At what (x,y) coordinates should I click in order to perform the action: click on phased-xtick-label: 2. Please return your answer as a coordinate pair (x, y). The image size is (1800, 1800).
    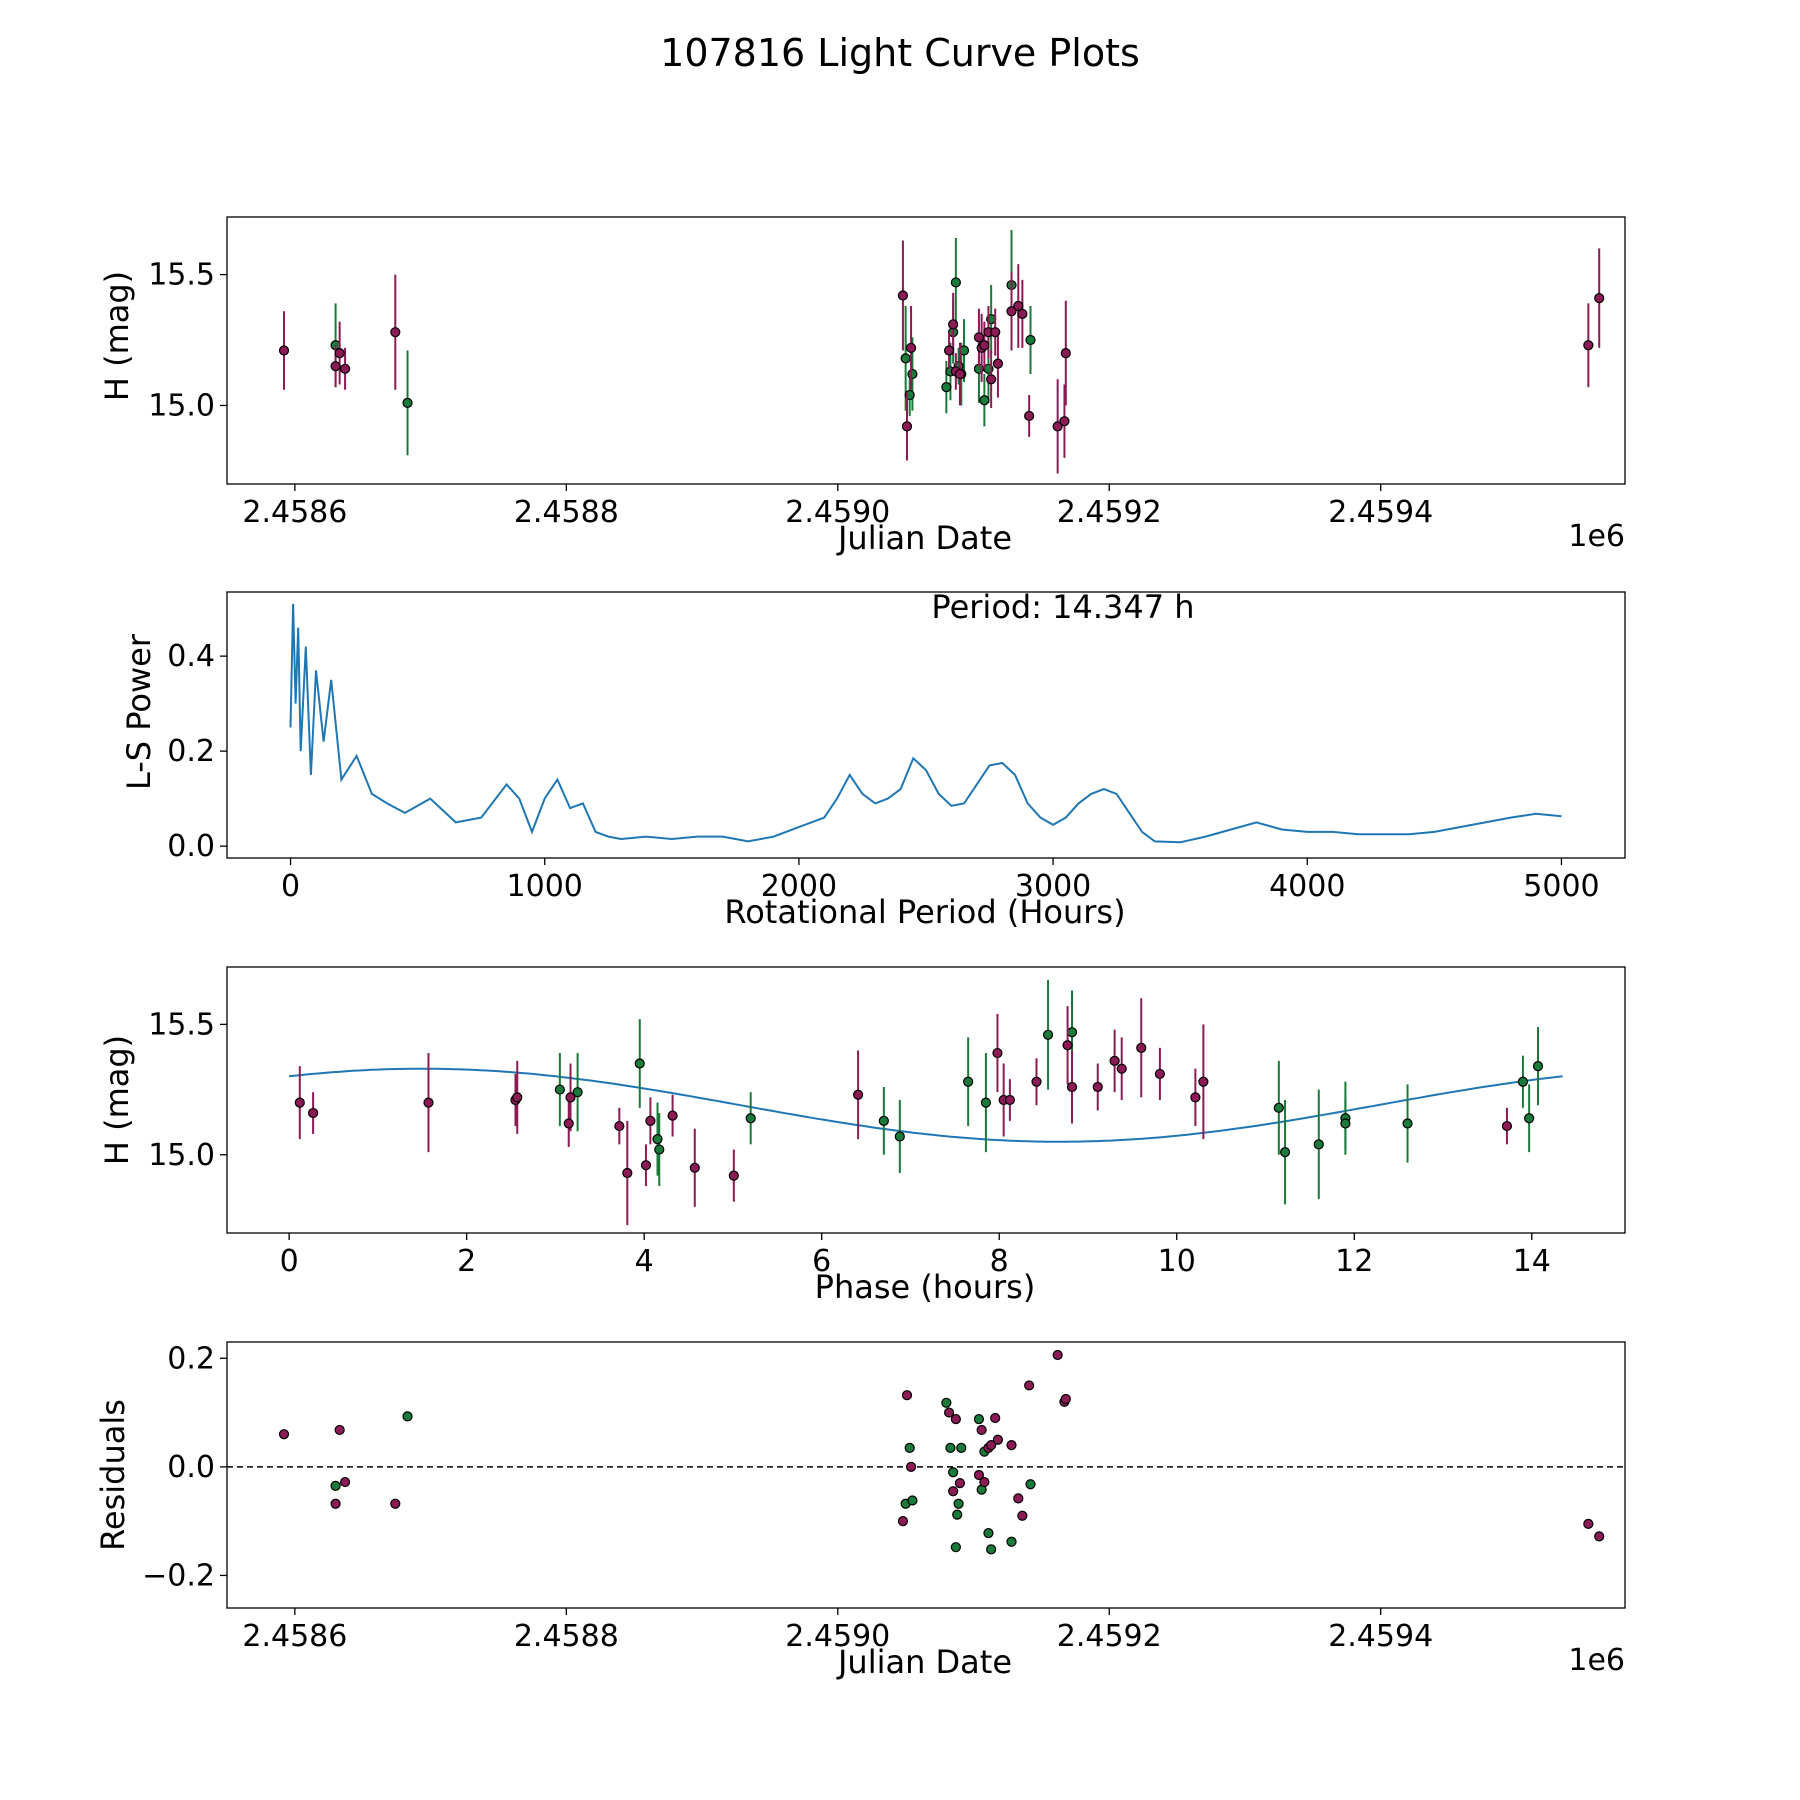
    Looking at the image, I should click on (466, 1261).